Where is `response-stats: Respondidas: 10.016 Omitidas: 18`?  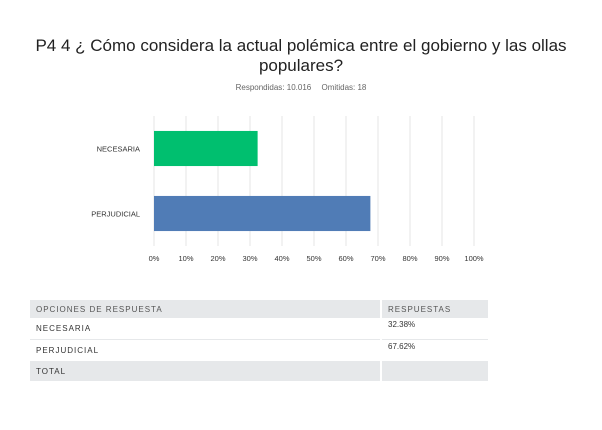
response-stats: Respondidas: 10.016 Omitidas: 18 is located at coordinates (301, 87).